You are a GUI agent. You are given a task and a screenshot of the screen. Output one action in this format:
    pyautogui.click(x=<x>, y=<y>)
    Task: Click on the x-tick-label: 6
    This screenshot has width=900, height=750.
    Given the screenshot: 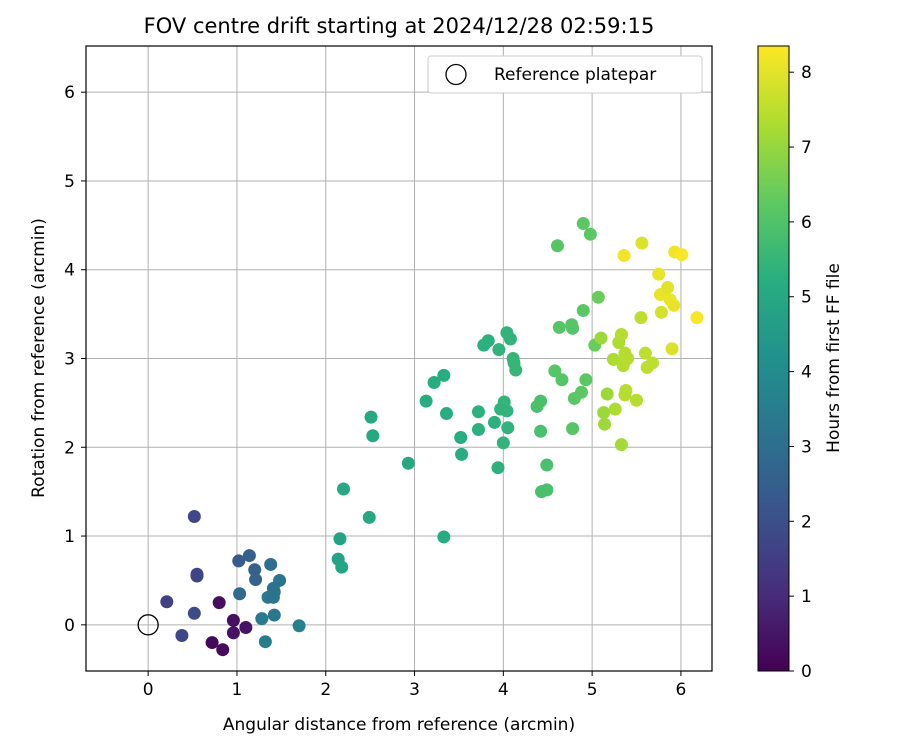 What is the action you would take?
    pyautogui.click(x=681, y=690)
    